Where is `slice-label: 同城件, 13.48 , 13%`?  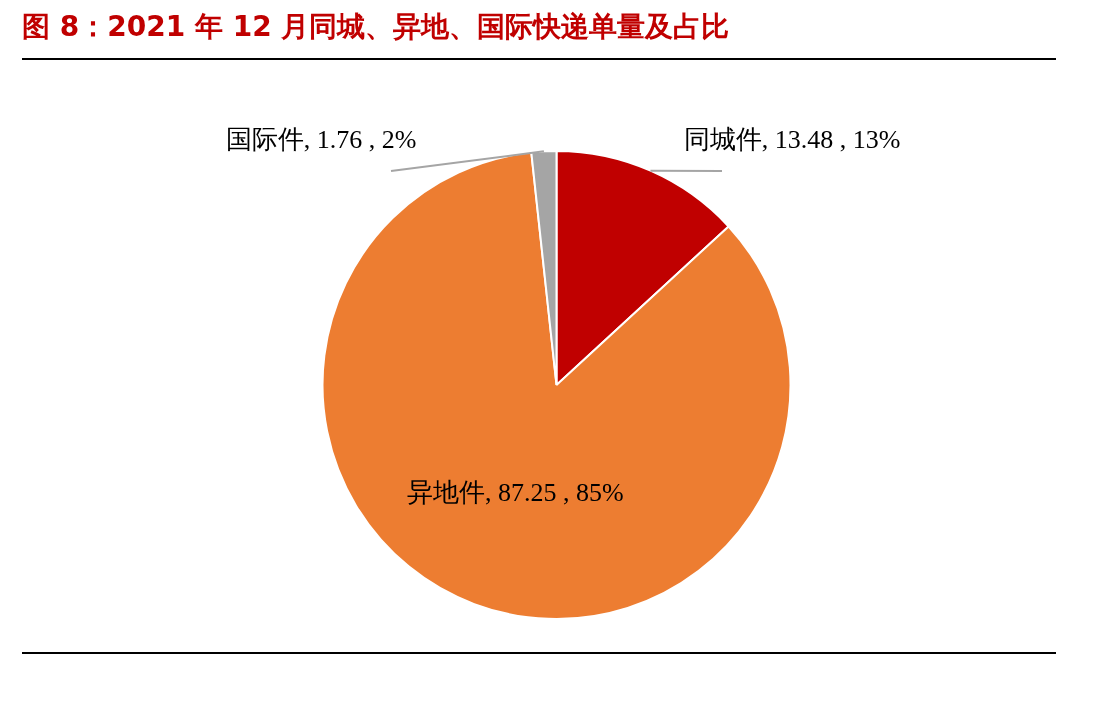 slice-label: 同城件, 13.48 , 13% is located at coordinates (792, 139).